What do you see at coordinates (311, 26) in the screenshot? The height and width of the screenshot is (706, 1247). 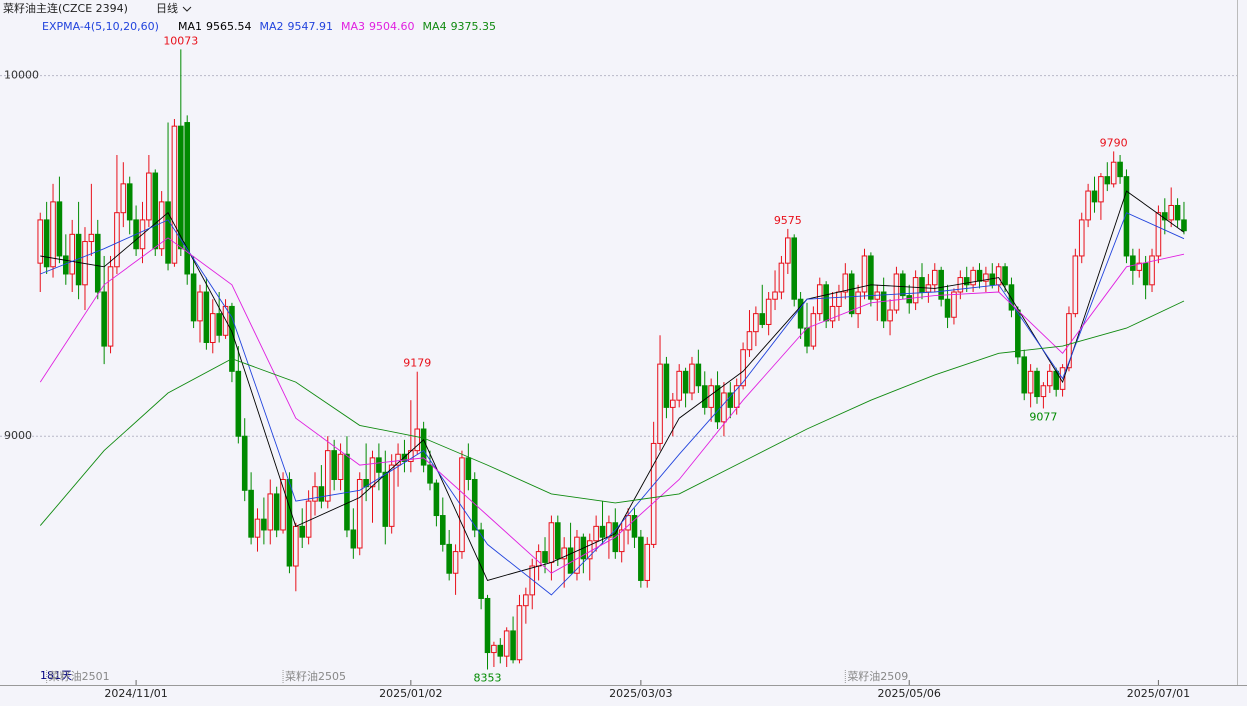 I see `legend-value: 9547.91` at bounding box center [311, 26].